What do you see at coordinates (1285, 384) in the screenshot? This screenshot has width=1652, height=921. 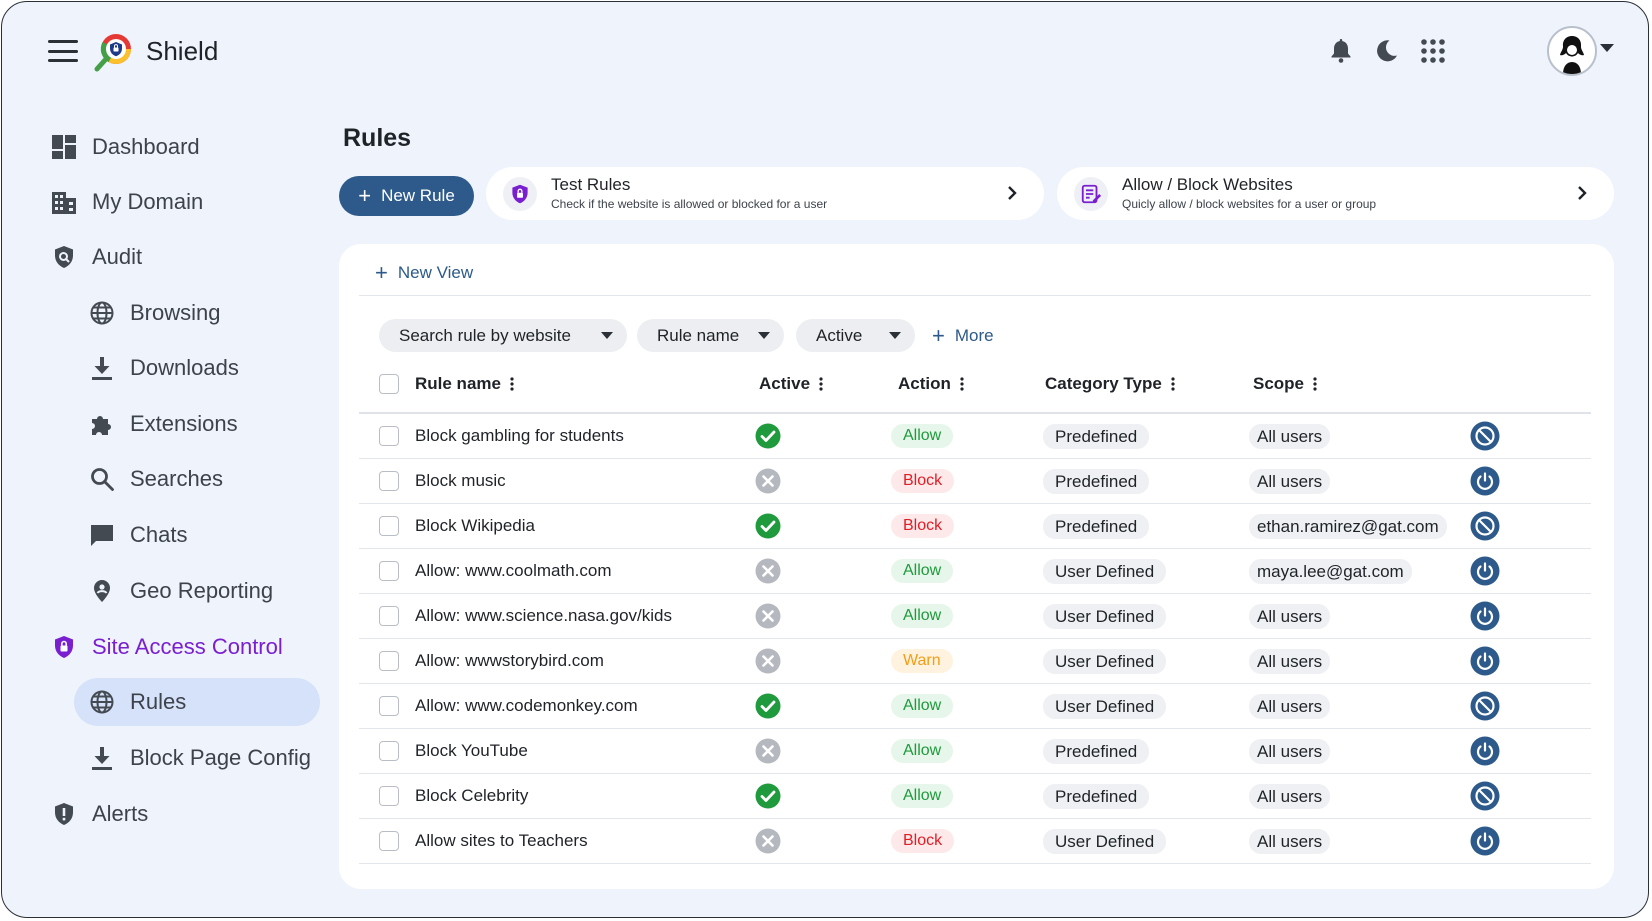 I see `column-header-scope: Scope` at bounding box center [1285, 384].